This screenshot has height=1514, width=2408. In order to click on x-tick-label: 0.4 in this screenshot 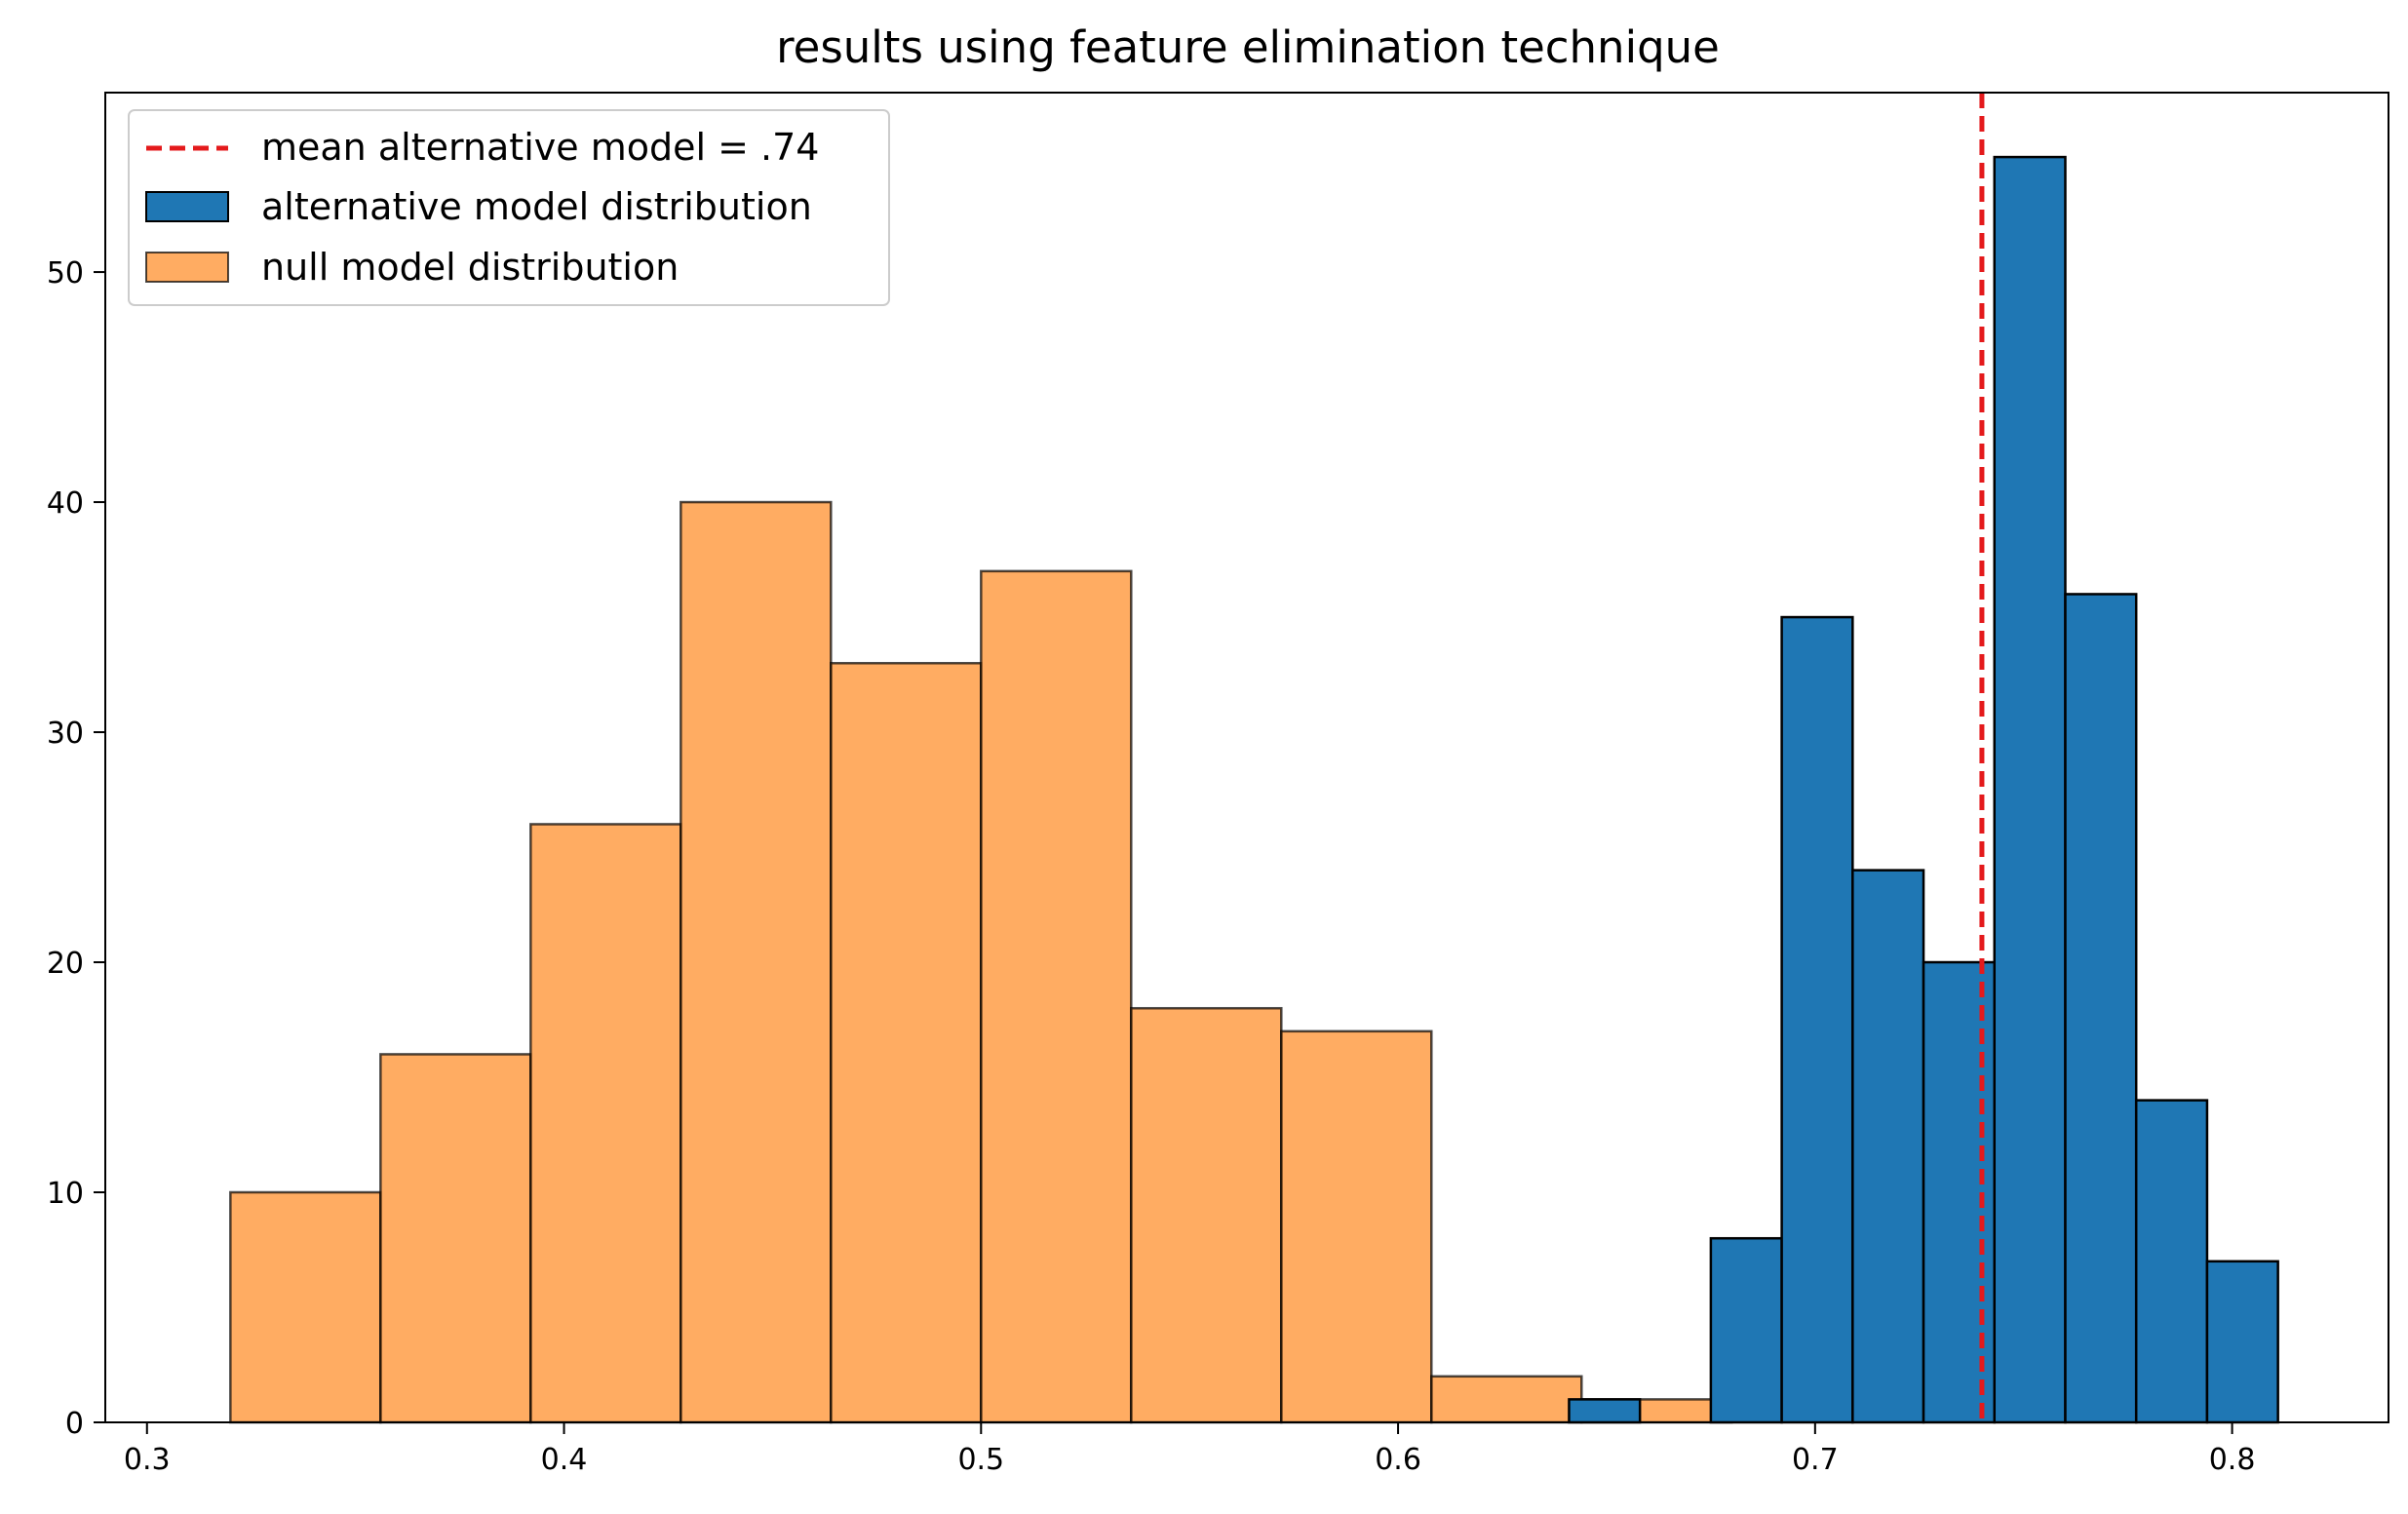, I will do `click(564, 1460)`.